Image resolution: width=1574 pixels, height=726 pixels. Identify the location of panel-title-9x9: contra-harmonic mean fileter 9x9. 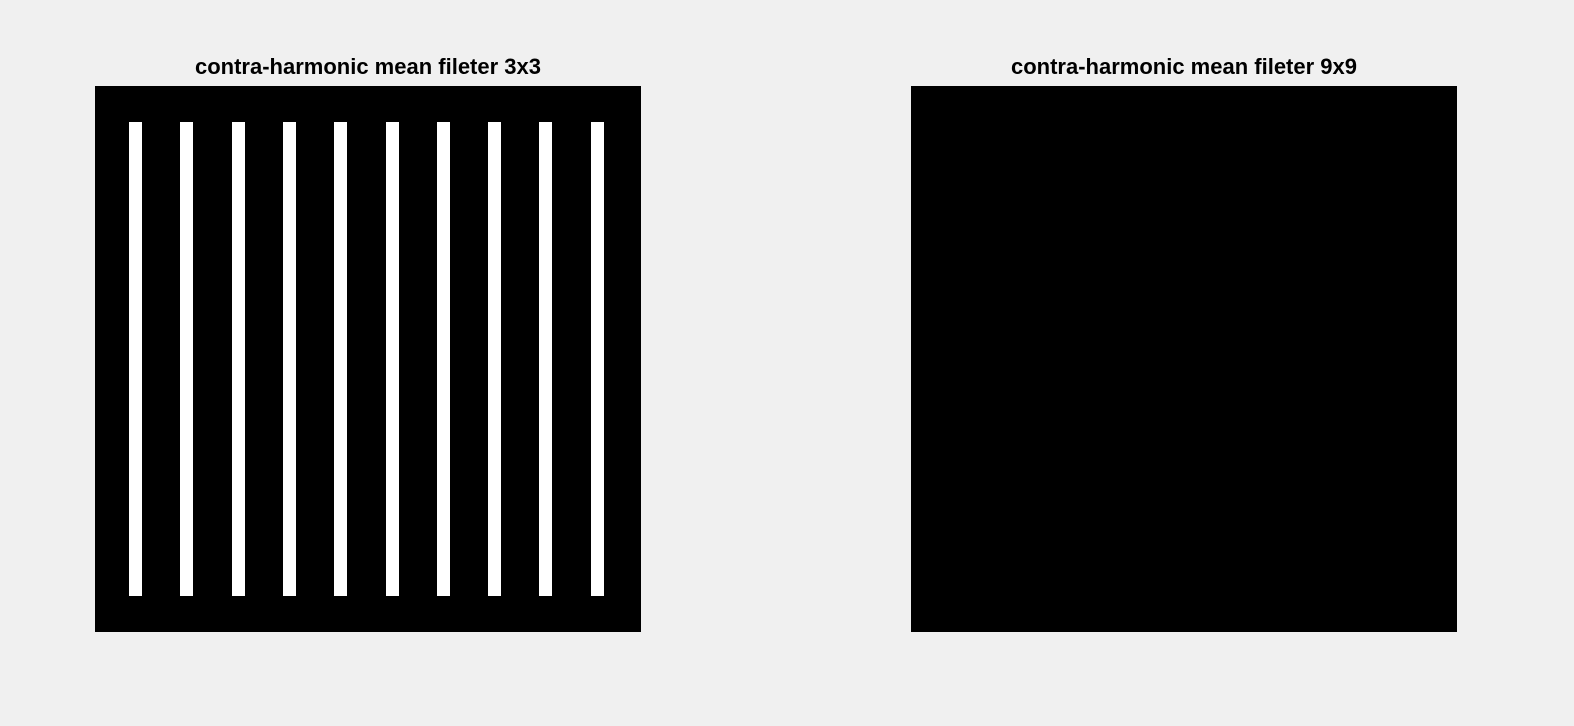
(1183, 66).